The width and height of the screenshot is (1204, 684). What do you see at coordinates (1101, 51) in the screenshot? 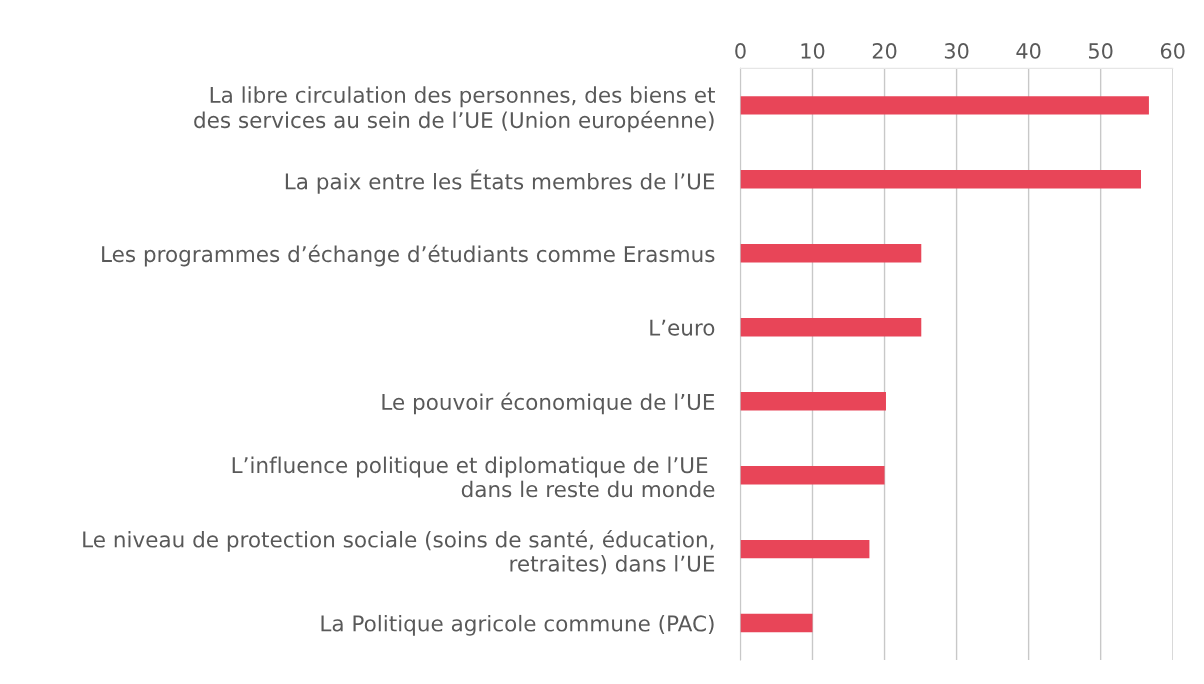
I see `x-tick-label: 50` at bounding box center [1101, 51].